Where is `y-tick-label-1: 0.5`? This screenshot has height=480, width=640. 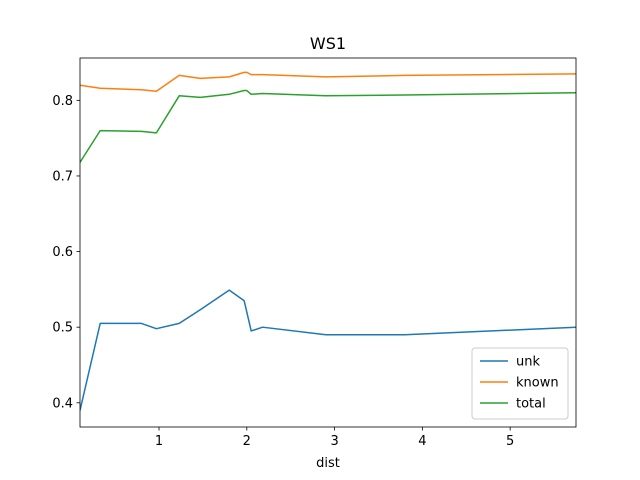
y-tick-label-1: 0.5 is located at coordinates (62, 328).